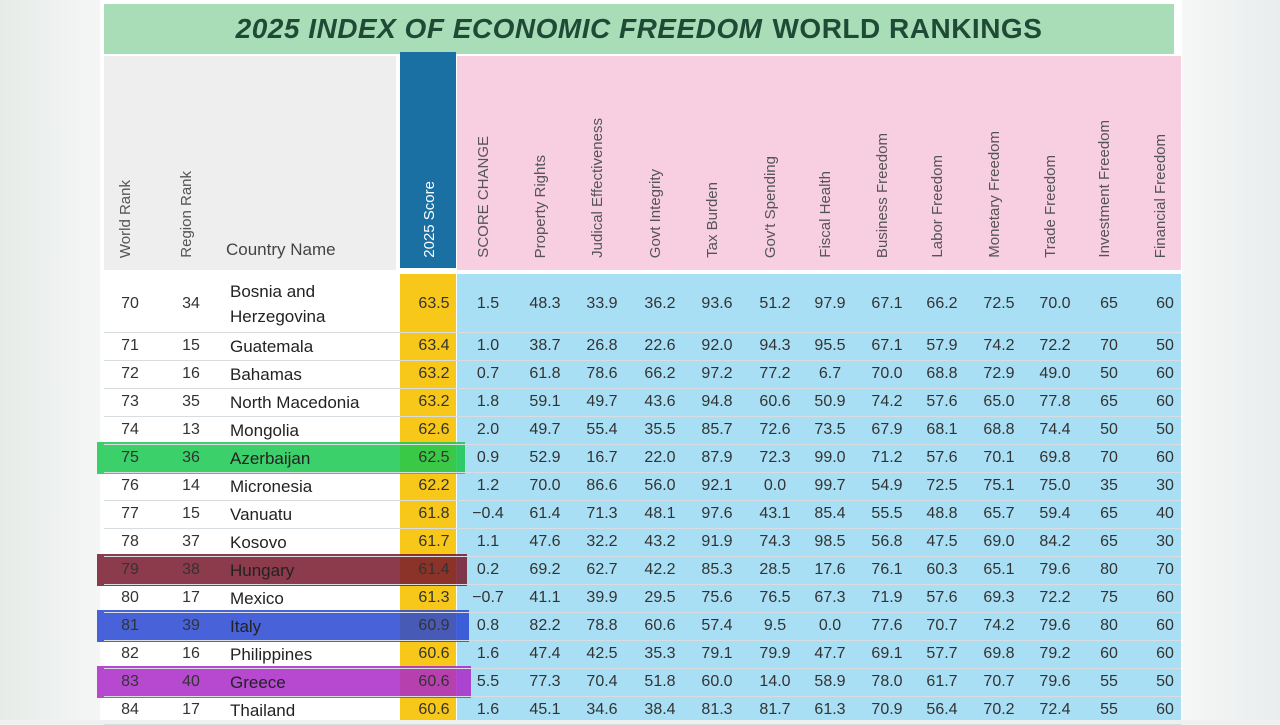 Image resolution: width=1280 pixels, height=725 pixels. I want to click on indicator-value-cell: 0.2, so click(488, 569).